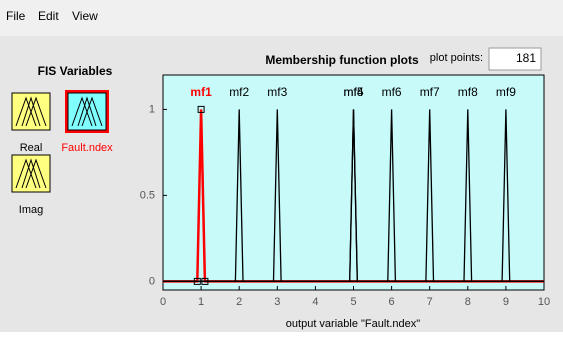 The height and width of the screenshot is (337, 563). What do you see at coordinates (152, 109) in the screenshot?
I see `y-tick-label: 1` at bounding box center [152, 109].